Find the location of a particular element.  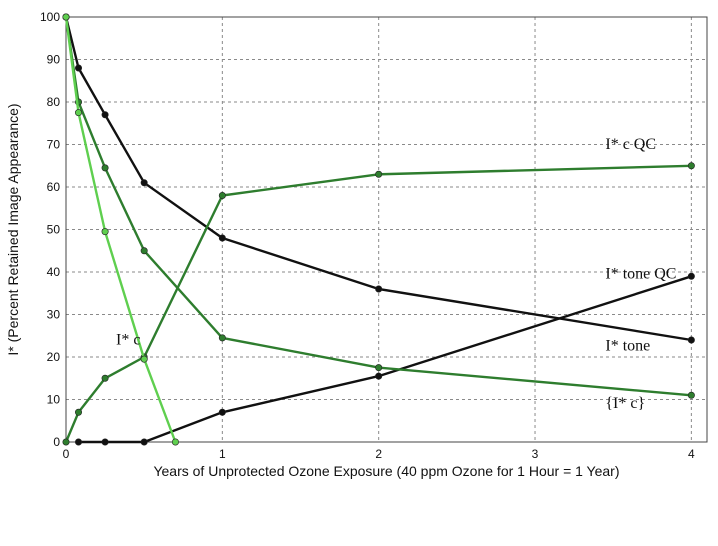

y-tick-label: 60 is located at coordinates (54, 187).